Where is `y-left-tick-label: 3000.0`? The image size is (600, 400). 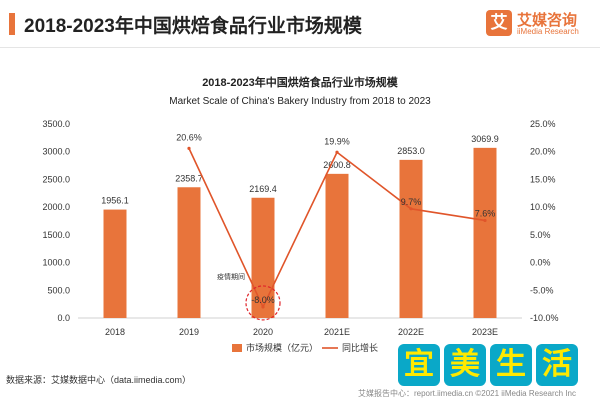
y-left-tick-label: 3000.0 is located at coordinates (56, 152).